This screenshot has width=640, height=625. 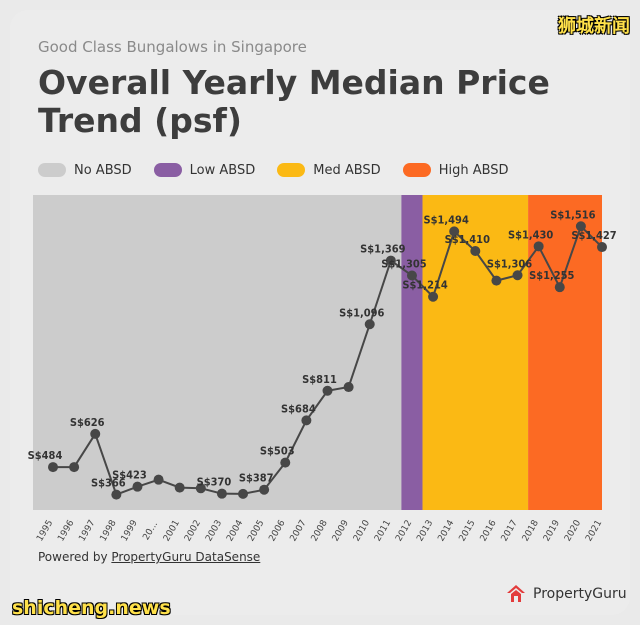 What do you see at coordinates (129, 475) in the screenshot?
I see `data-label: S$423` at bounding box center [129, 475].